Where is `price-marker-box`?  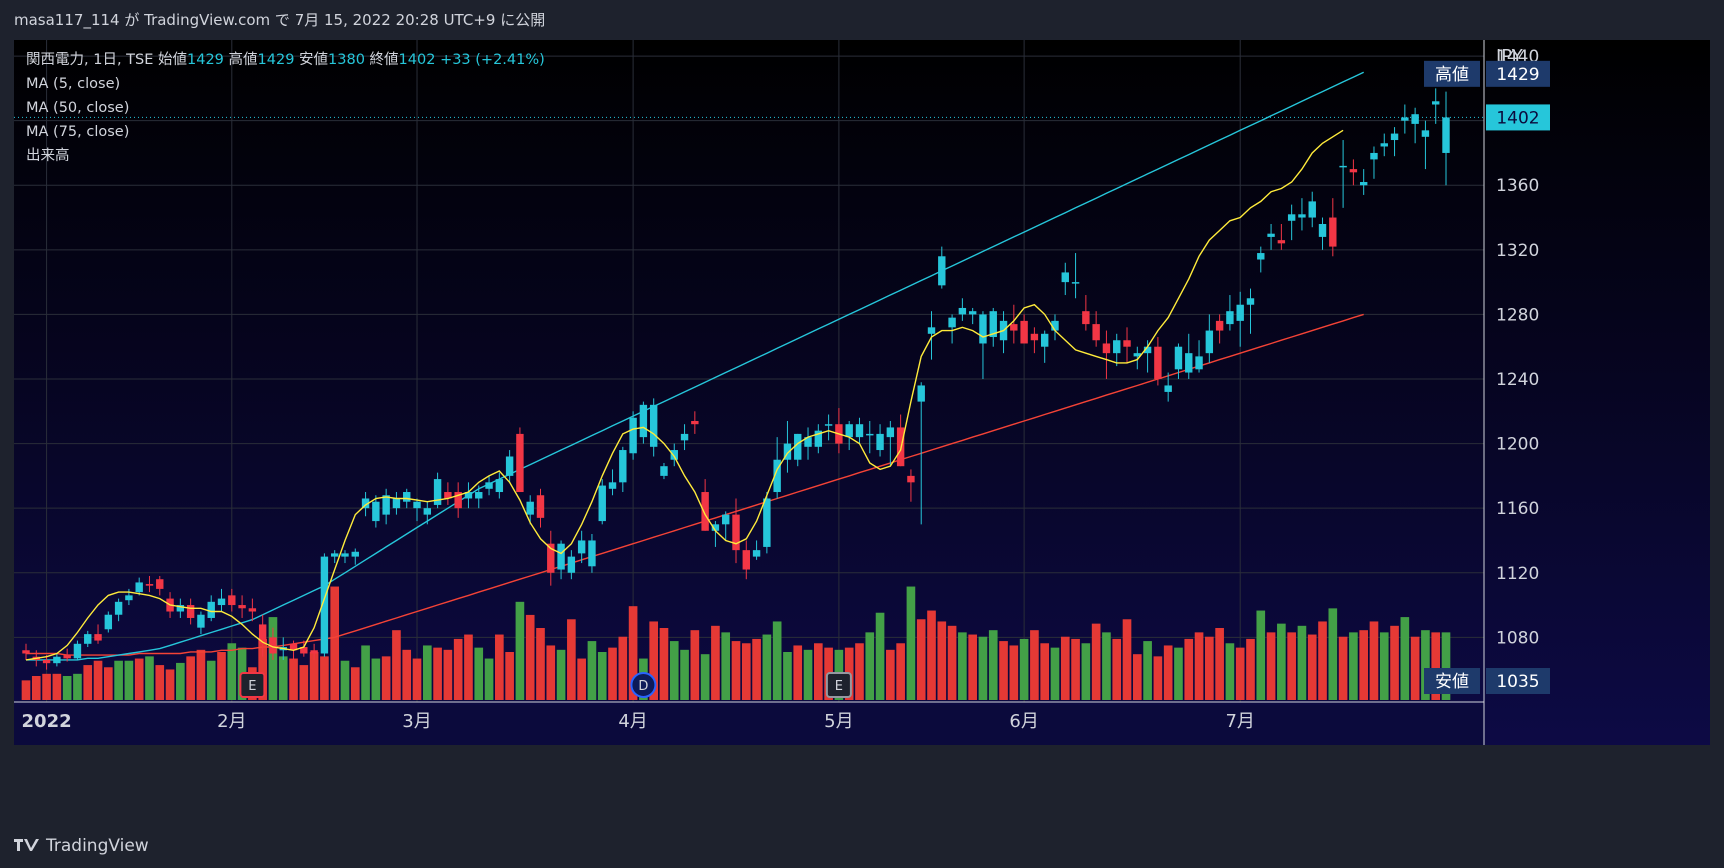 price-marker-box is located at coordinates (1518, 73).